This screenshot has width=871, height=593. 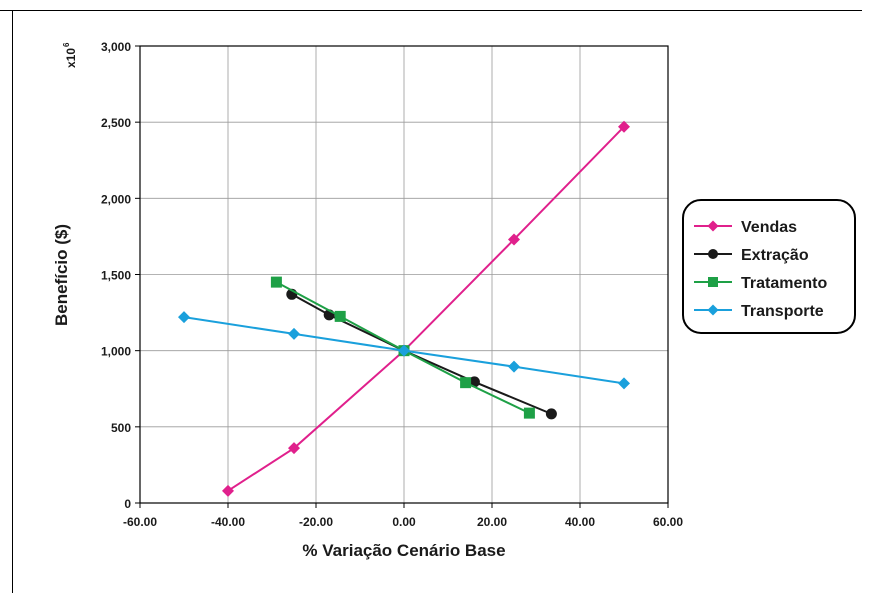 I want to click on frame-left-border, so click(x=12, y=301).